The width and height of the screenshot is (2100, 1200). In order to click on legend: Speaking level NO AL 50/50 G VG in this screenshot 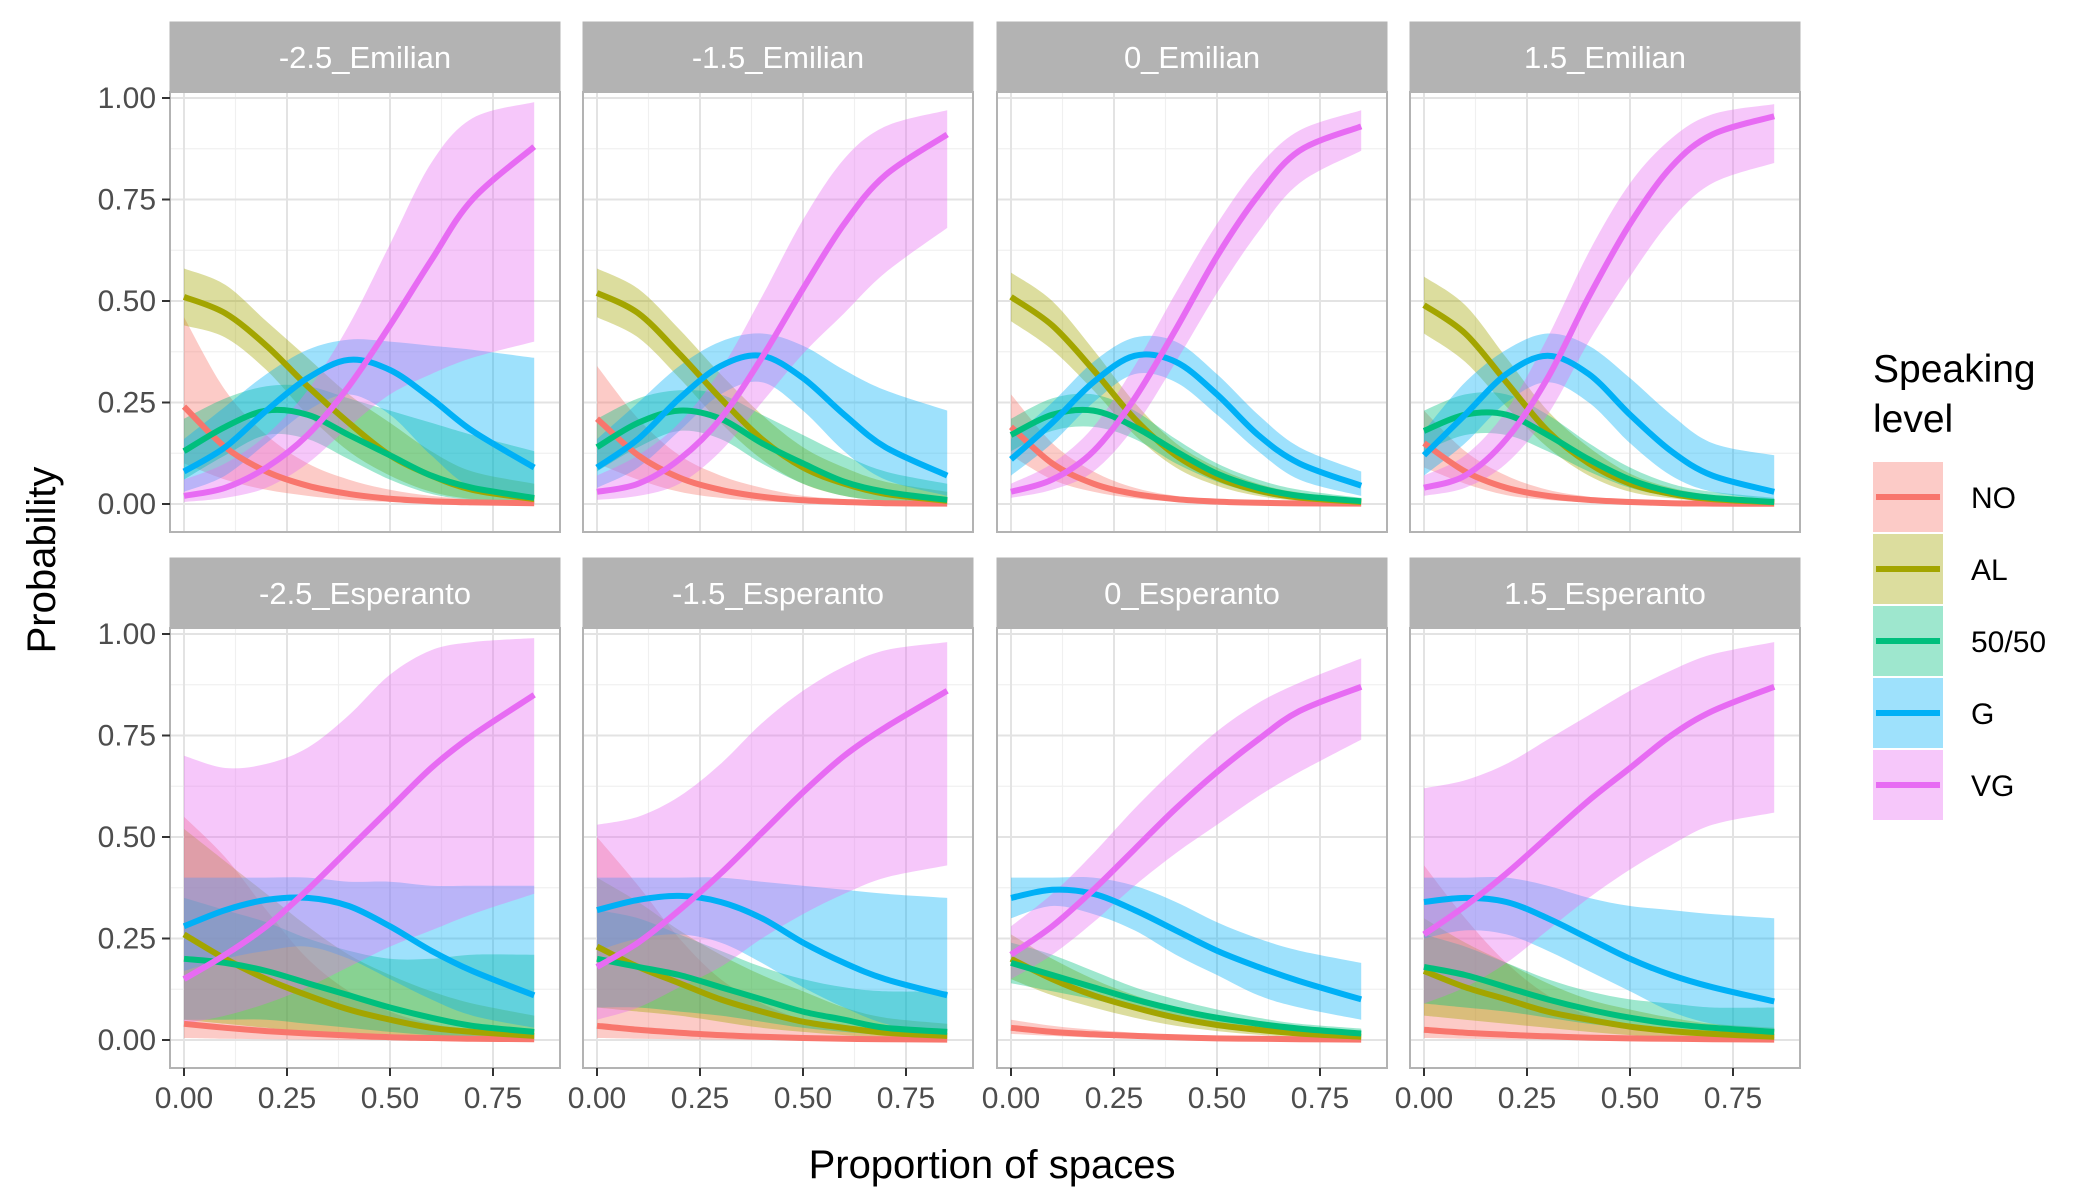, I will do `click(1959, 584)`.